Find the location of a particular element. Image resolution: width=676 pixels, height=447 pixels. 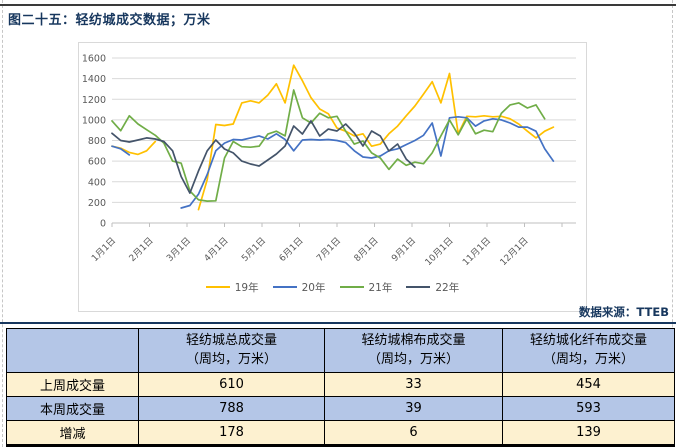

x-axis-tick-label: 8月1日 is located at coordinates (366, 249).